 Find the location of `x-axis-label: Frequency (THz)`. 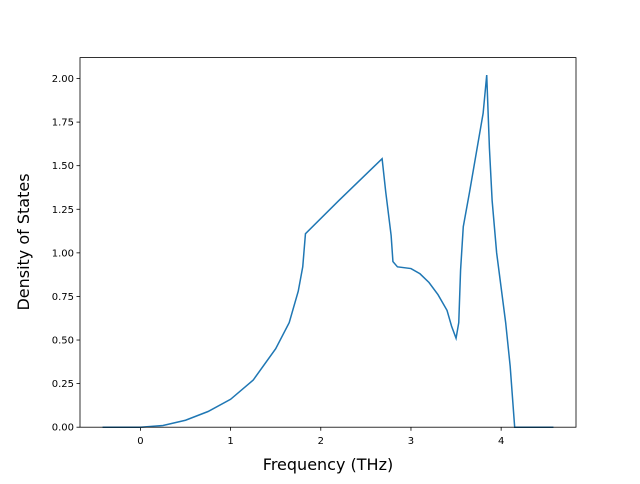

x-axis-label: Frequency (THz) is located at coordinates (328, 464).